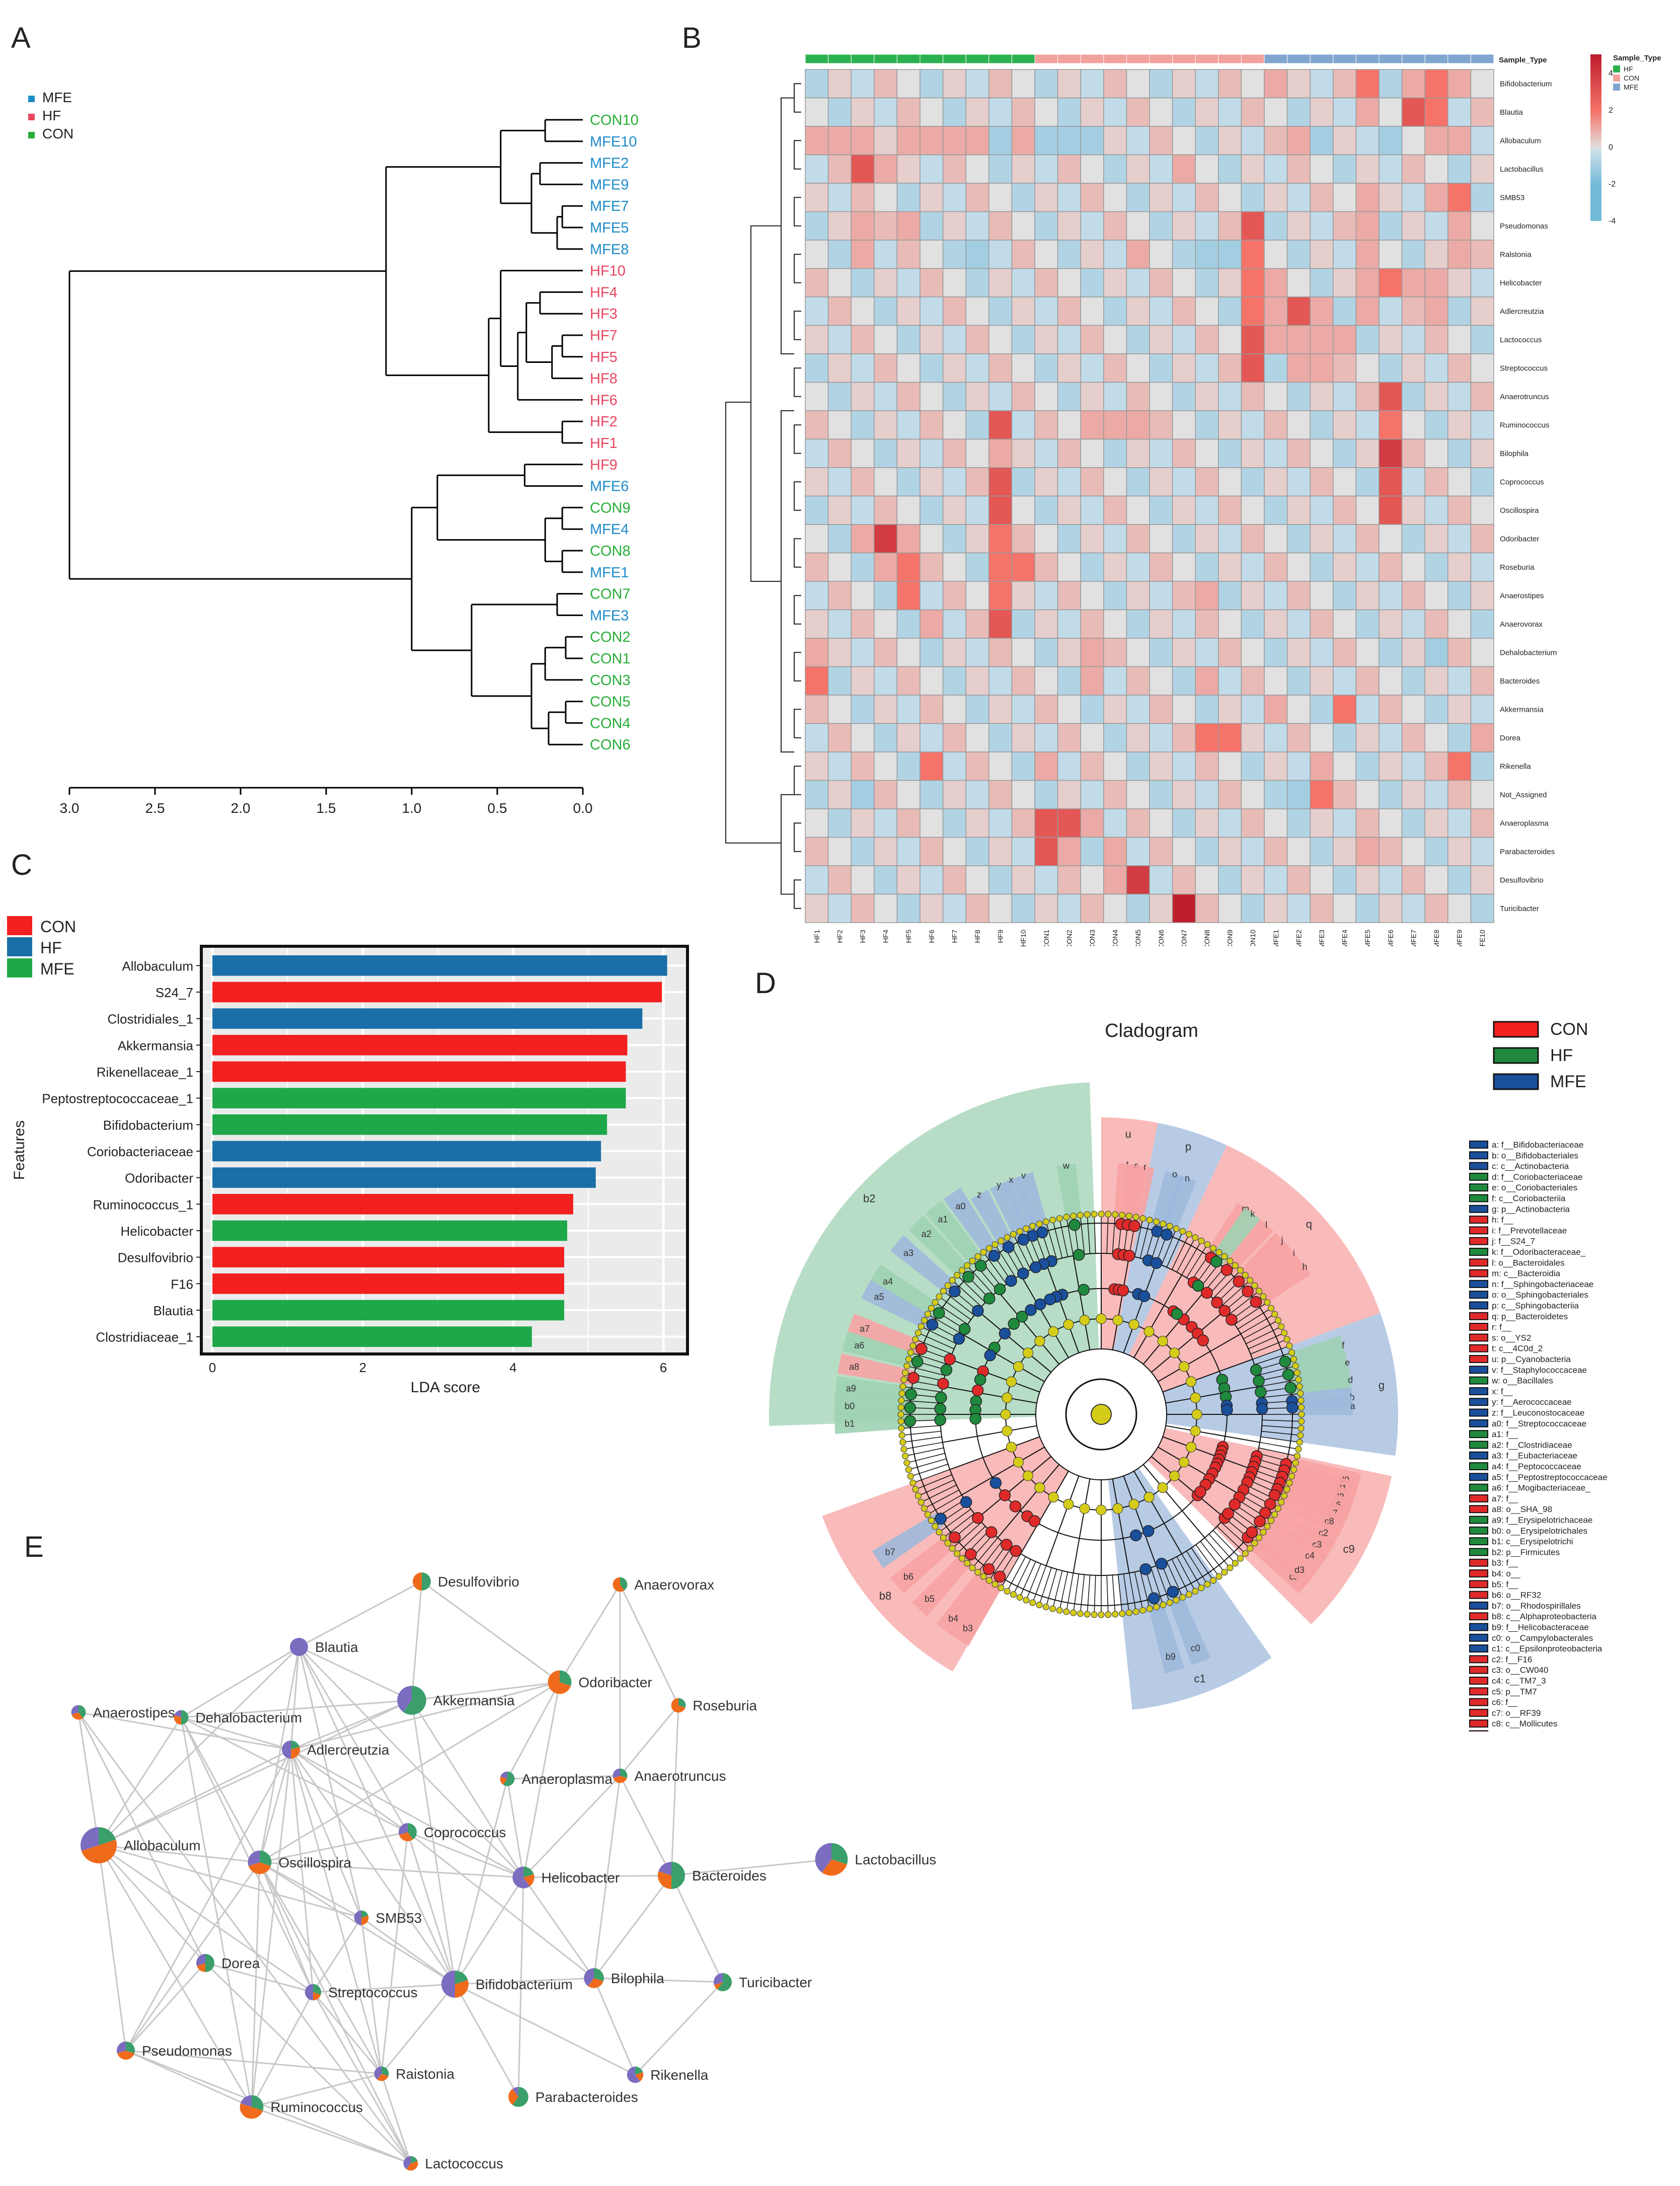  Describe the element at coordinates (1413, 938) in the screenshot. I see `column-label: MFE7` at that location.